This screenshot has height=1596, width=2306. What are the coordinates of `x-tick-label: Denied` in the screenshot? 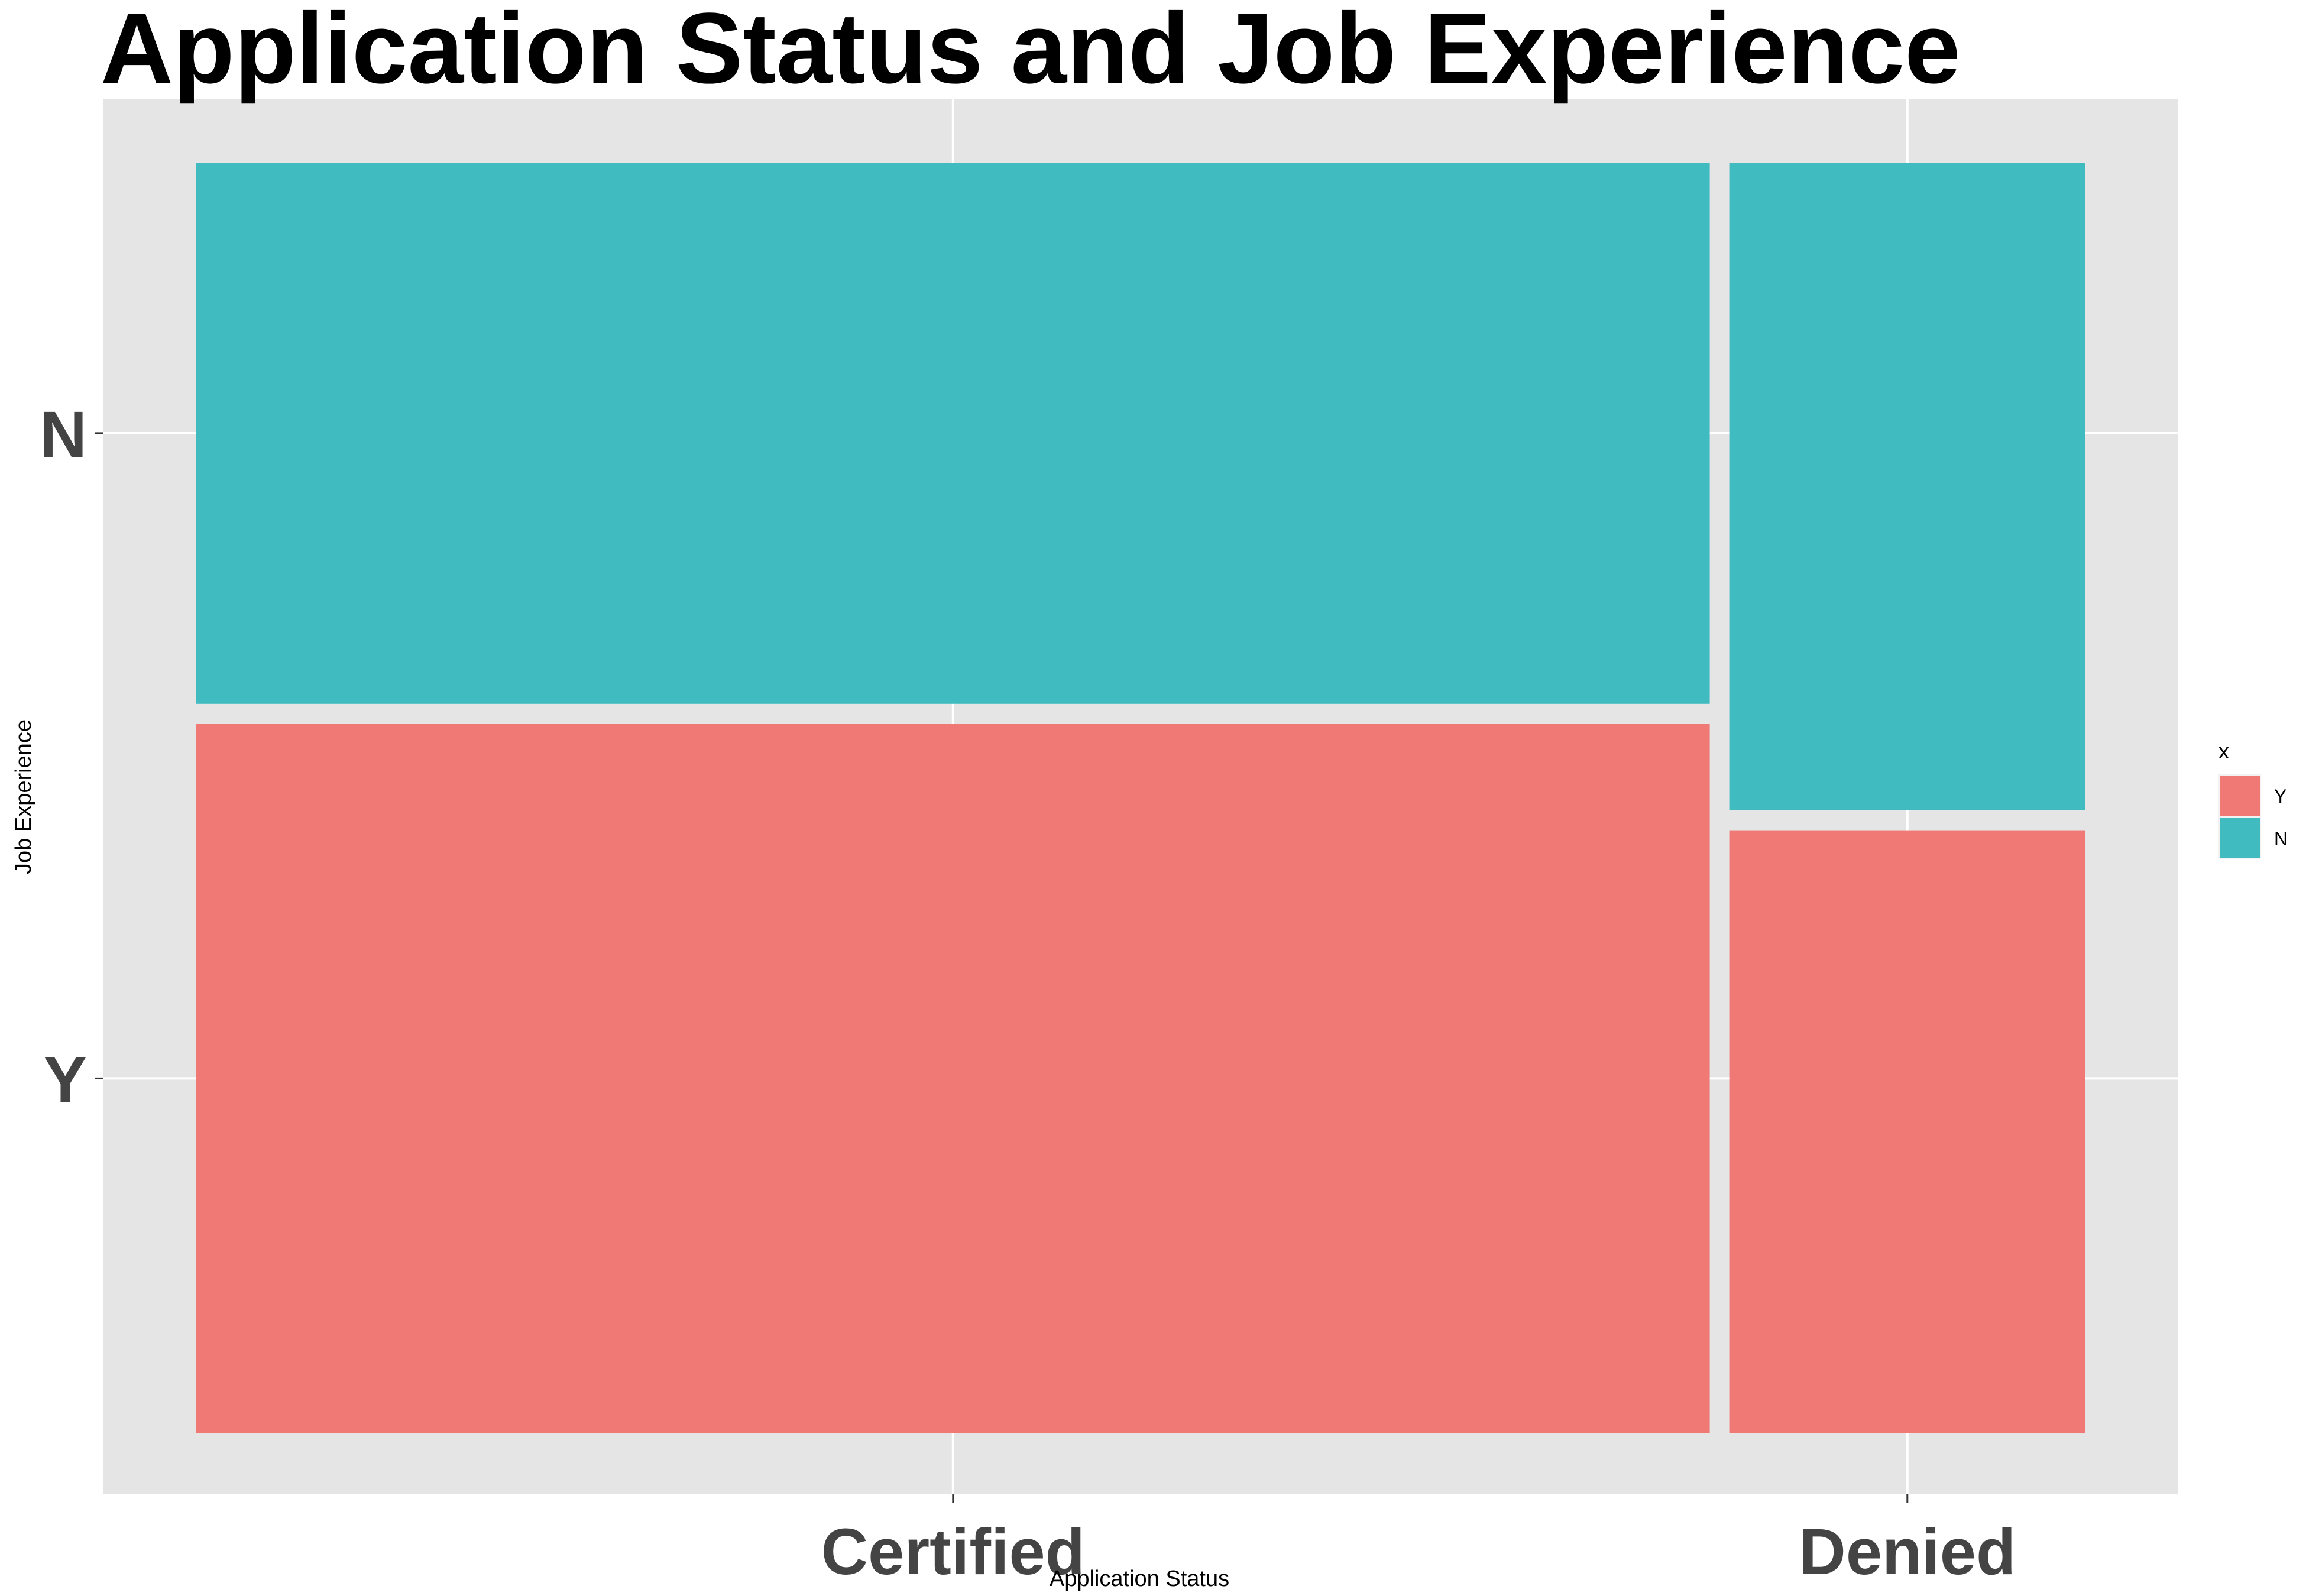 It's located at (1907, 1552).